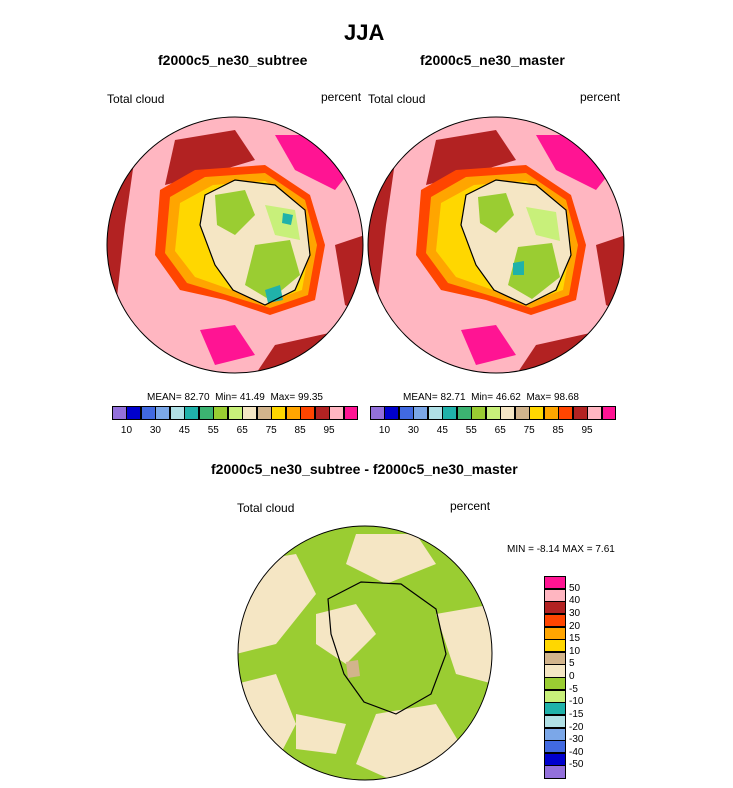 The image size is (733, 788). What do you see at coordinates (364, 32) in the screenshot?
I see `page-title: JJA` at bounding box center [364, 32].